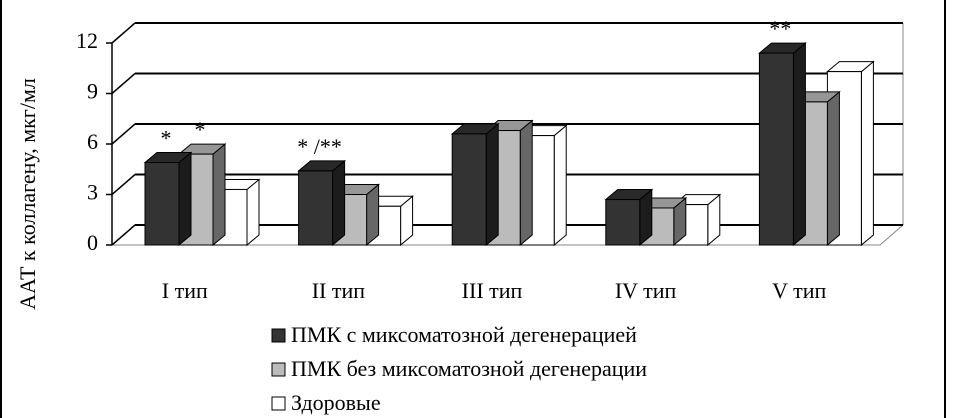 The width and height of the screenshot is (958, 418). Describe the element at coordinates (319, 146) in the screenshot. I see `annotation: * /**` at that location.